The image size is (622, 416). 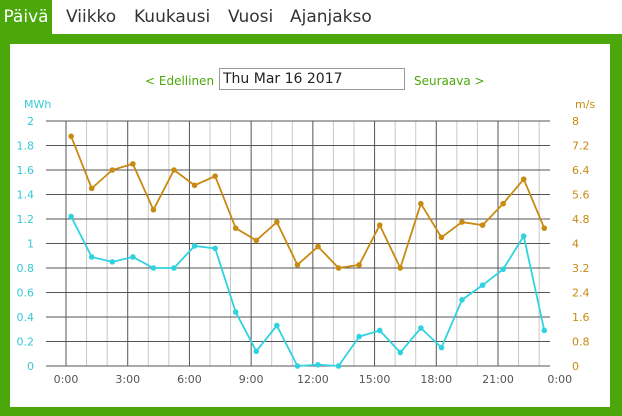 What do you see at coordinates (30, 121) in the screenshot?
I see `y-left-tick-label: 2` at bounding box center [30, 121].